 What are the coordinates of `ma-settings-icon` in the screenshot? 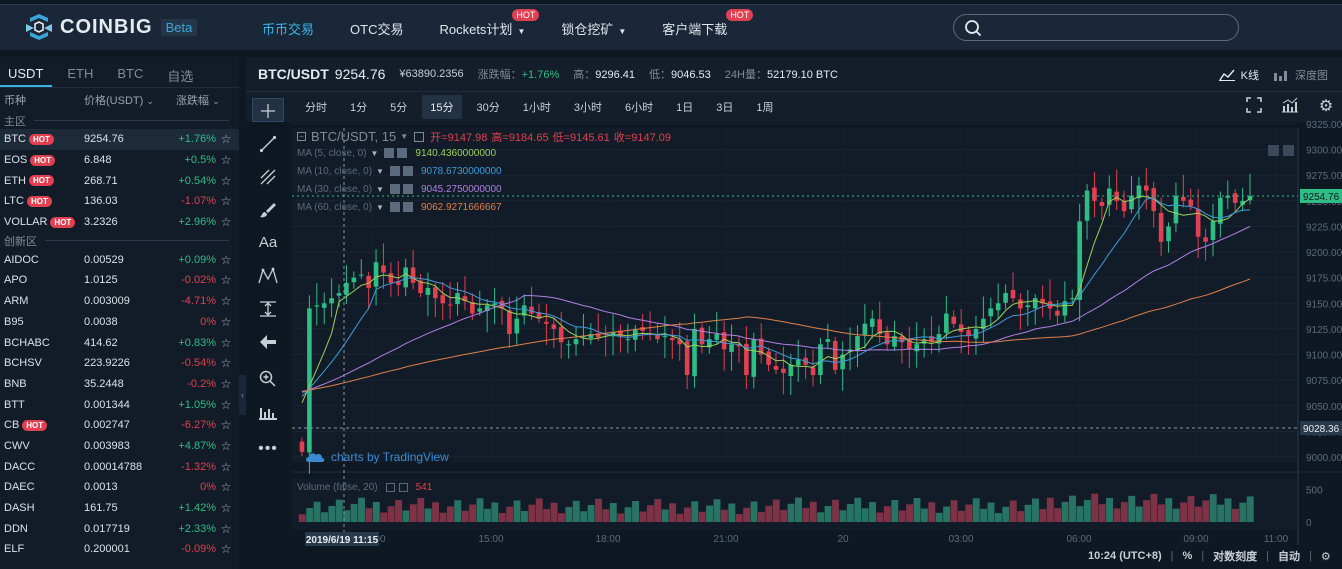 It's located at (394, 207).